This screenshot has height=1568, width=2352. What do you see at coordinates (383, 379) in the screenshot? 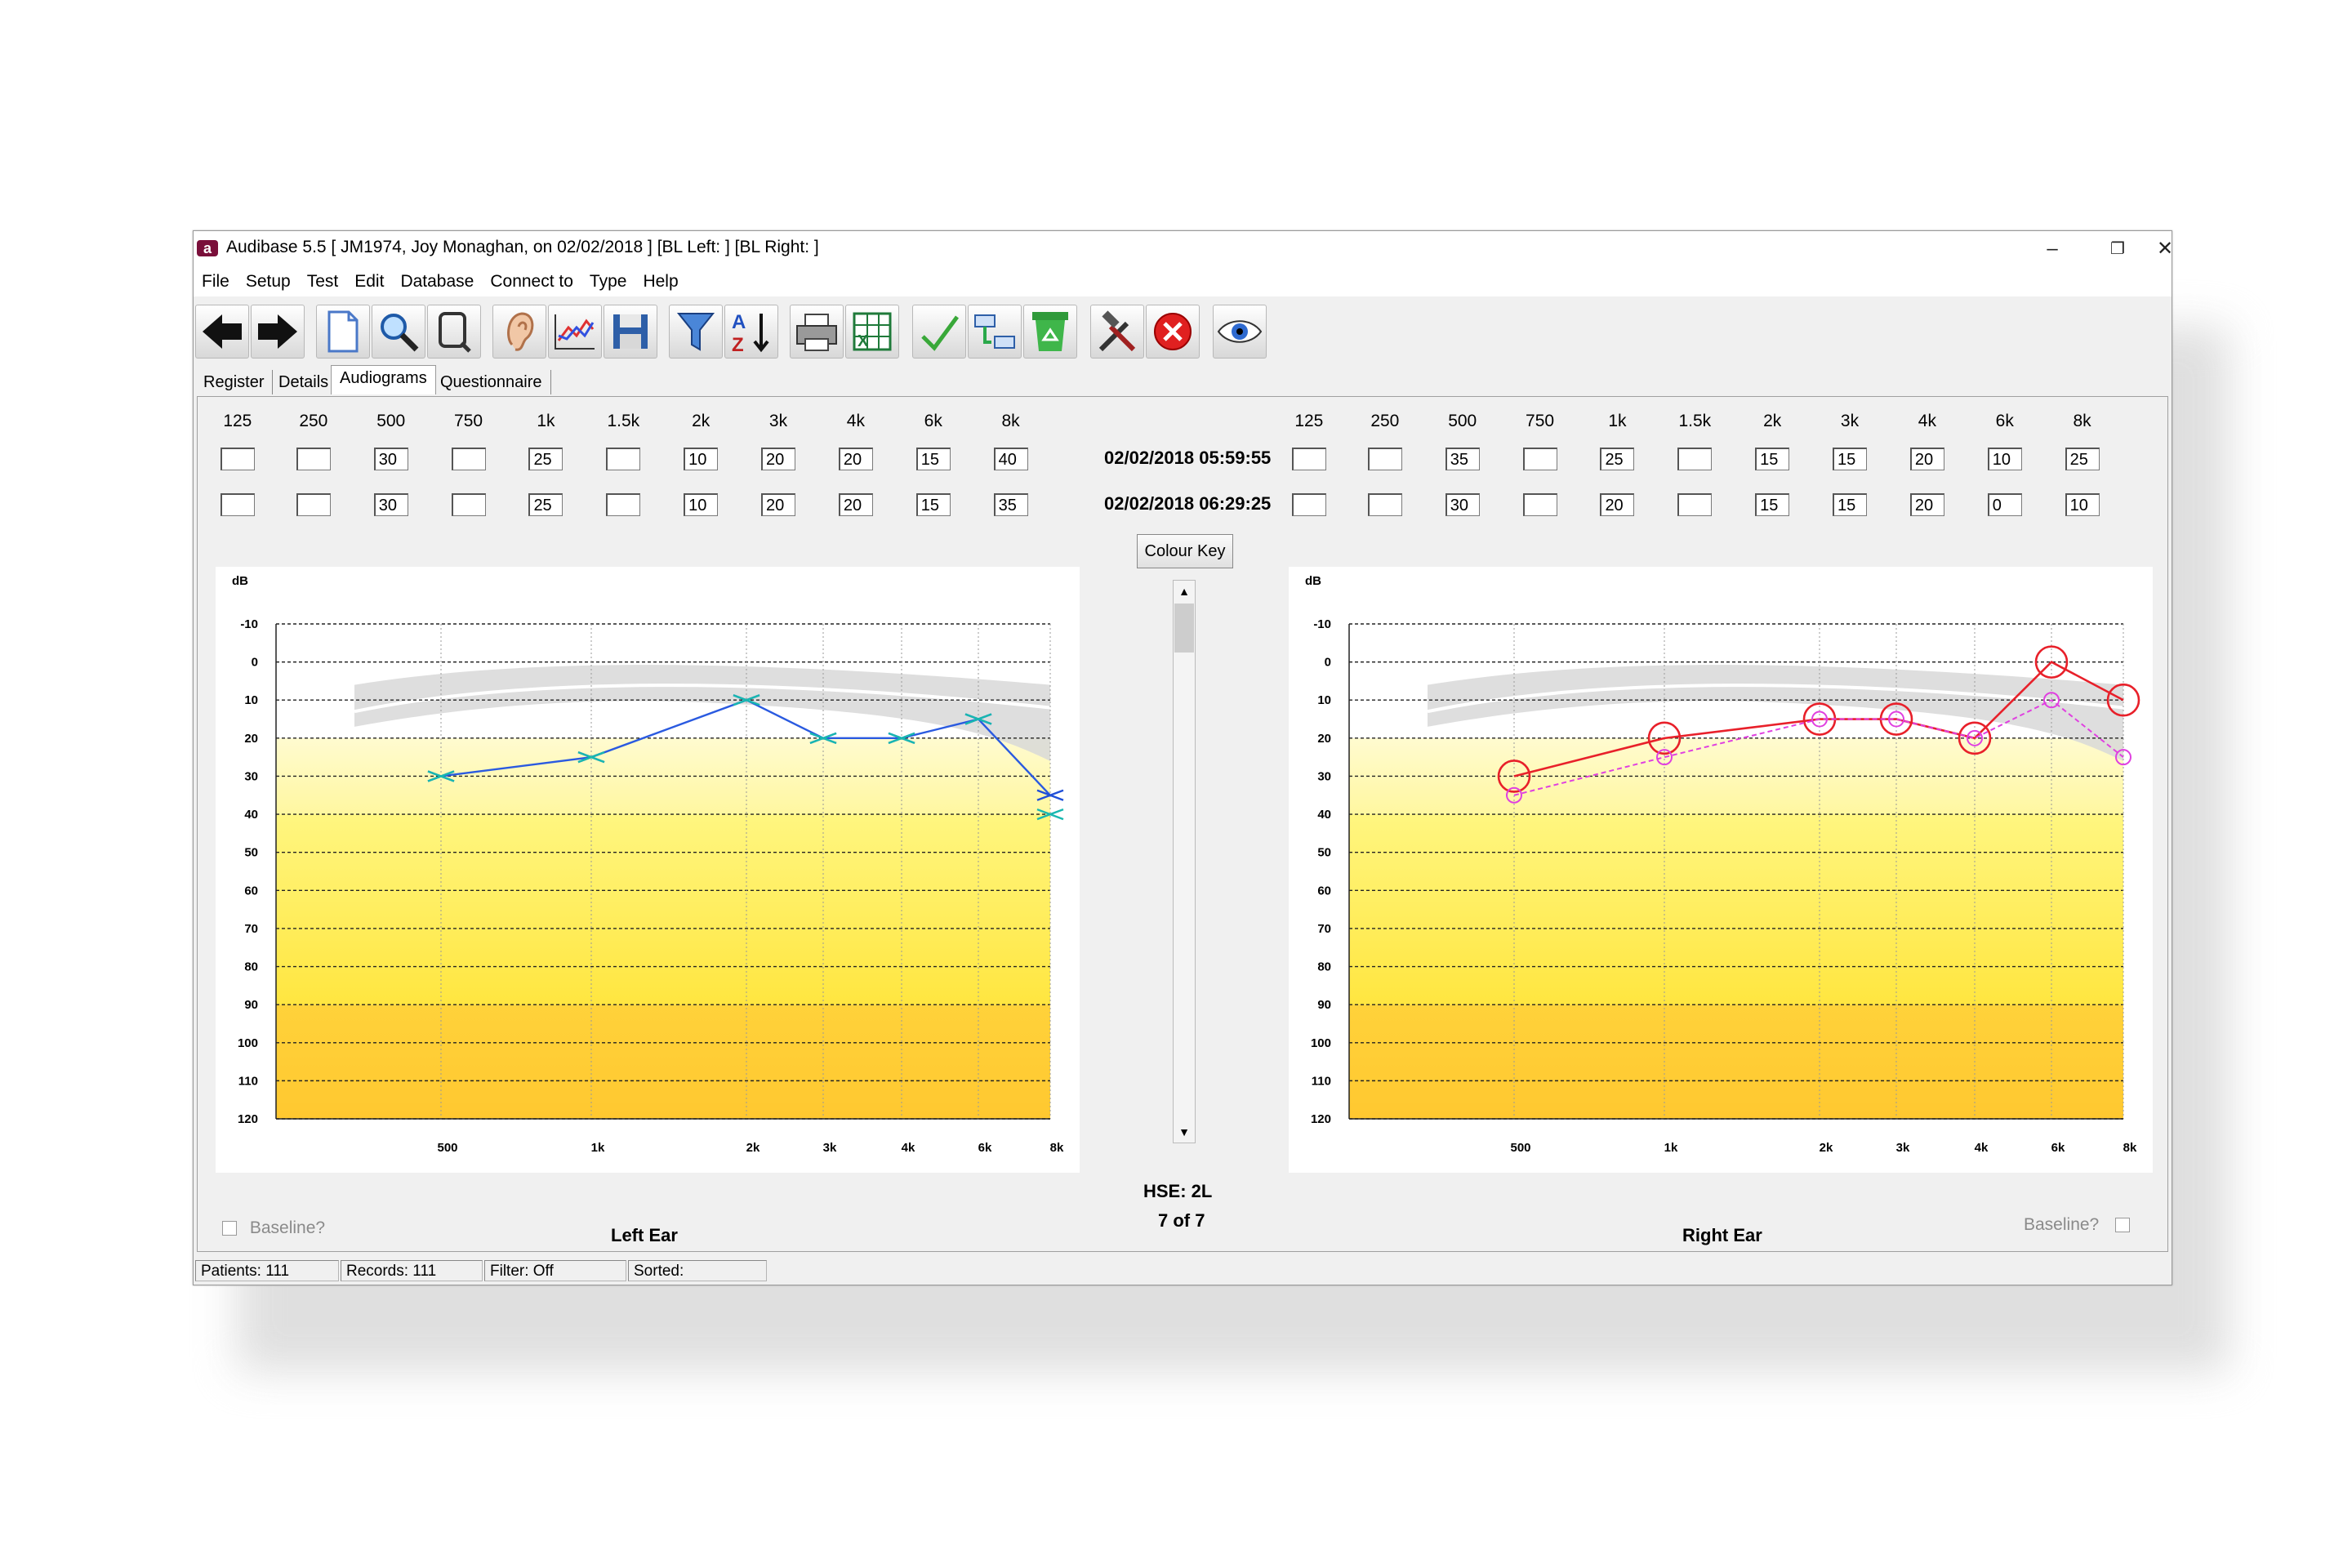
I see `tab-audiograms: Audiograms` at bounding box center [383, 379].